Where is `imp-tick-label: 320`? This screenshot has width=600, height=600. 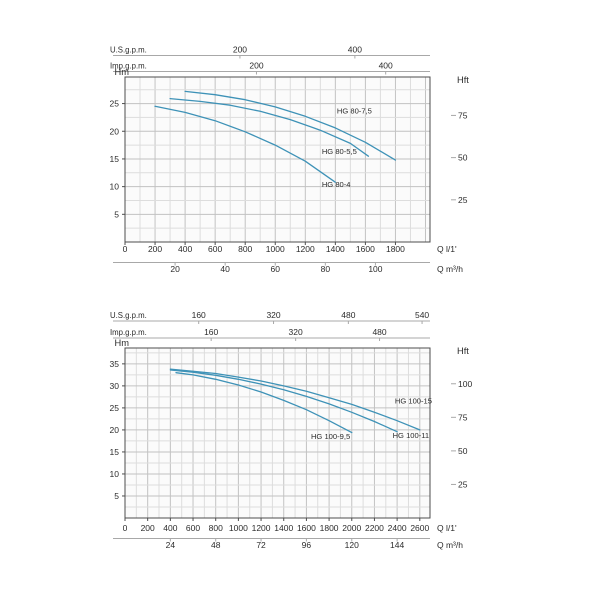
imp-tick-label: 320 is located at coordinates (296, 332).